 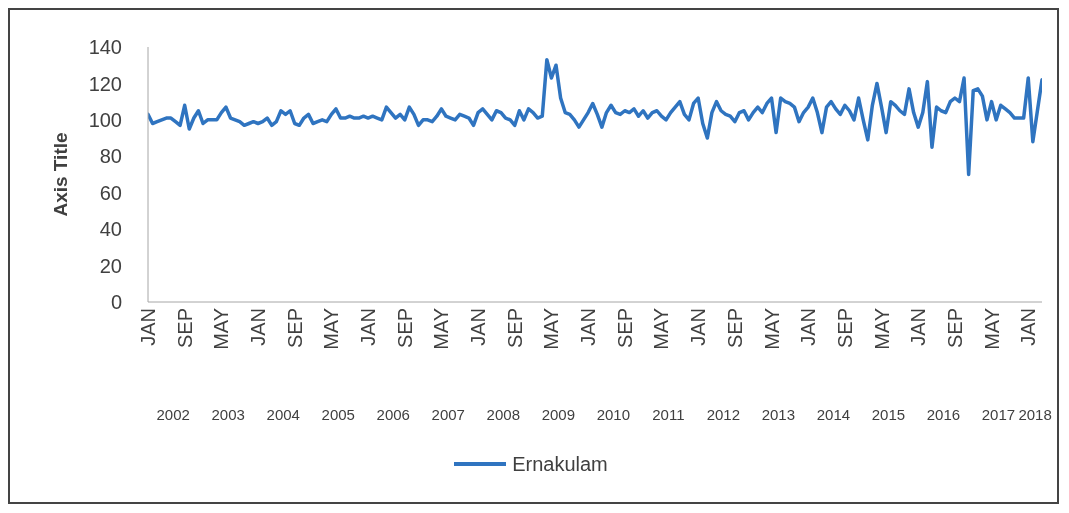 What do you see at coordinates (110, 229) in the screenshot?
I see `y-tick-label: 40` at bounding box center [110, 229].